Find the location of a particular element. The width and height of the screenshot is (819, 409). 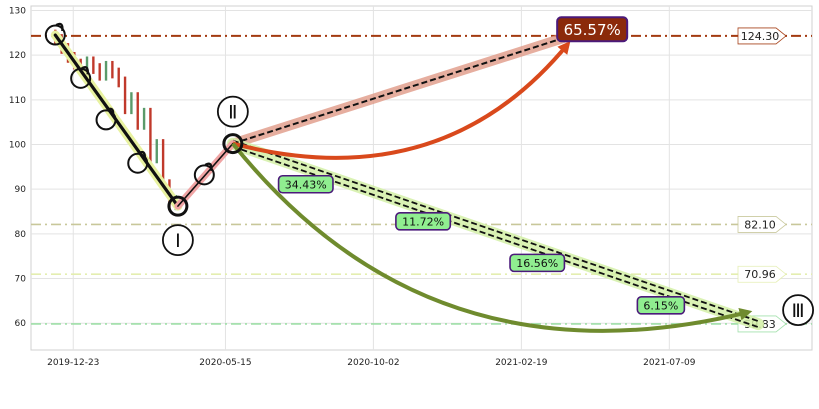

percentage-label: 16.56% is located at coordinates (537, 263).